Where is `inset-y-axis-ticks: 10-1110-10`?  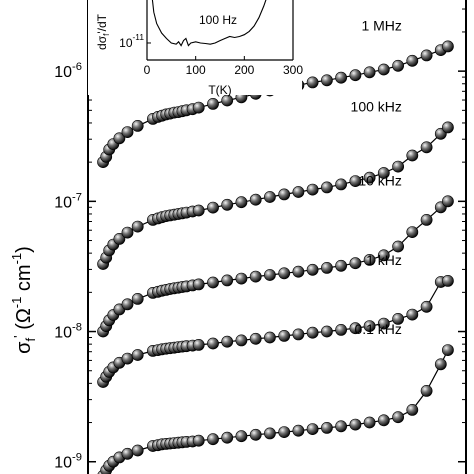
inset-y-axis-ticks: 10-1110-10 is located at coordinates (135, 41).